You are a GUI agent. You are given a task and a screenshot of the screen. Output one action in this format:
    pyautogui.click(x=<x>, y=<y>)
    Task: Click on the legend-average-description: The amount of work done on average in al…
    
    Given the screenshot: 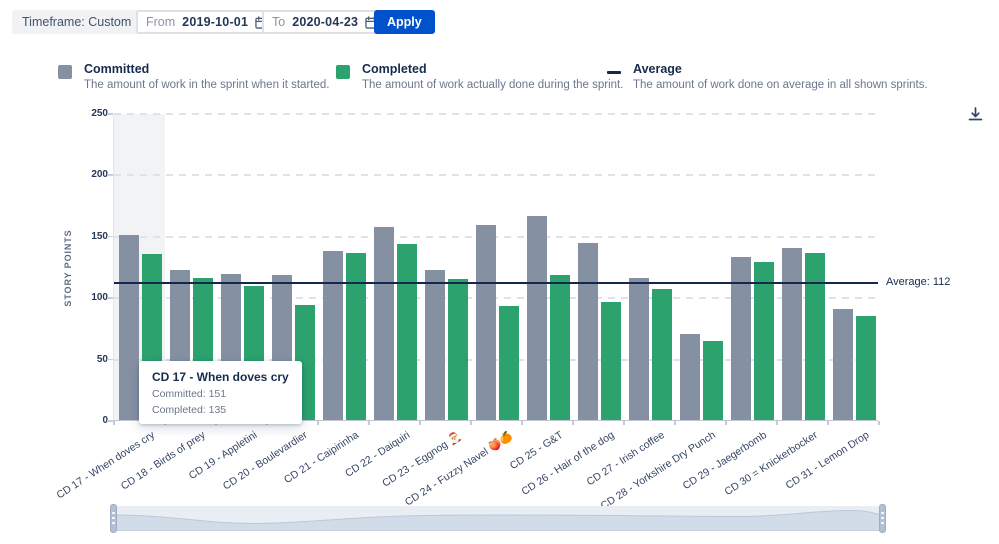 What is the action you would take?
    pyautogui.click(x=780, y=85)
    